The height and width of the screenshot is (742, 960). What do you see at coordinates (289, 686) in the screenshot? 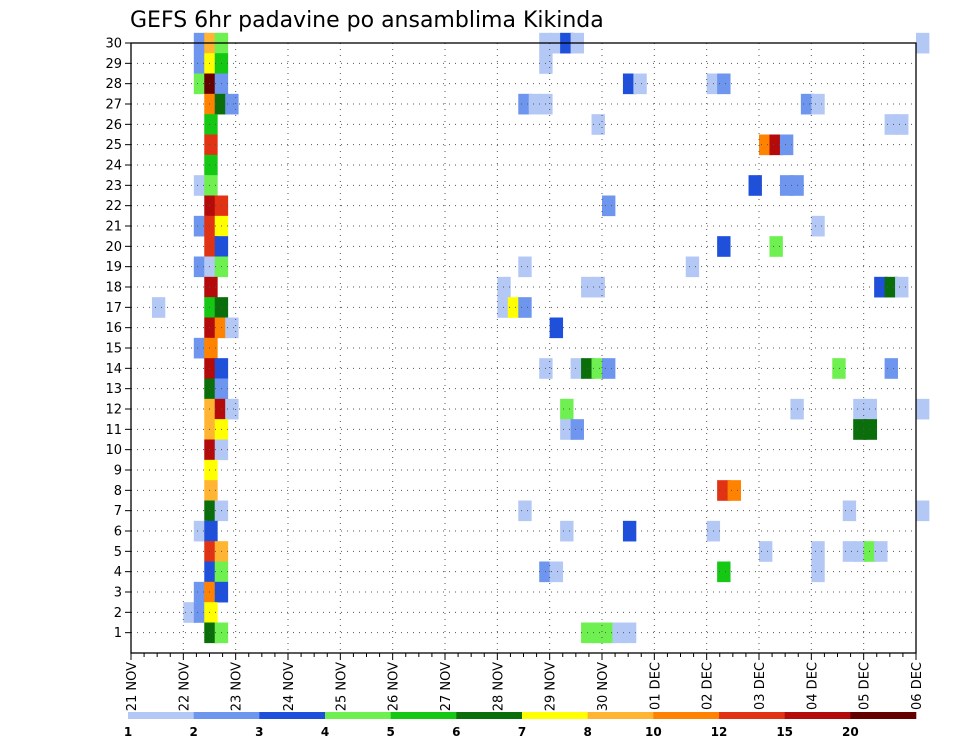
I see `x-tick-label: 24 NOV` at bounding box center [289, 686].